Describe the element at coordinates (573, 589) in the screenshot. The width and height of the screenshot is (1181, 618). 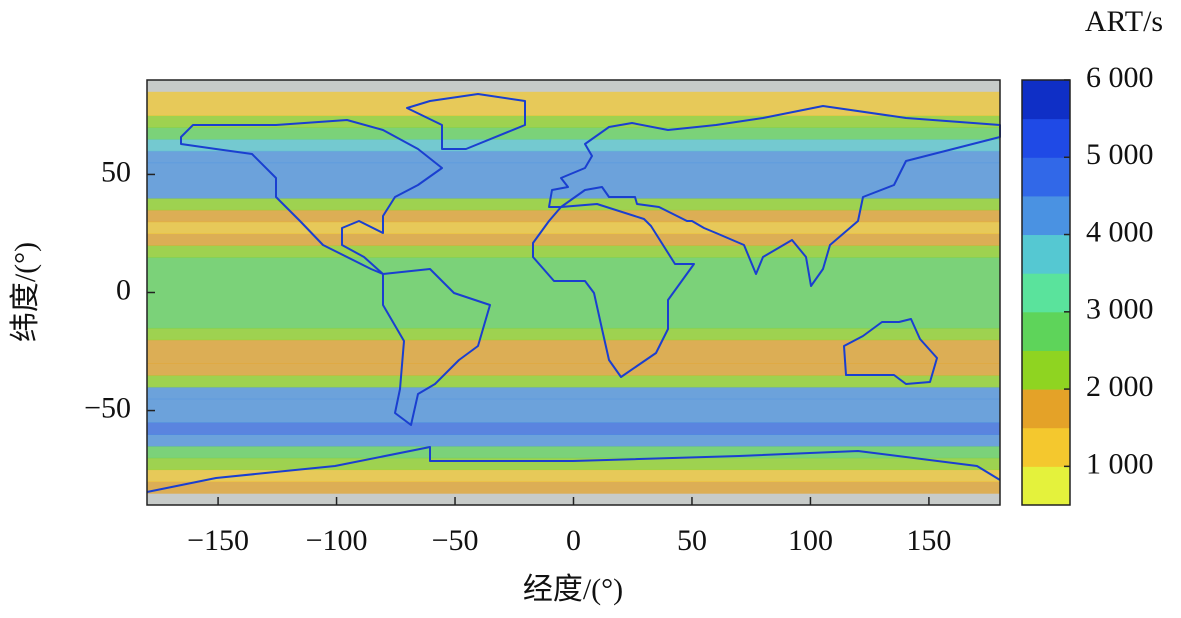
I see `x-axis-label: 经度/(°)` at that location.